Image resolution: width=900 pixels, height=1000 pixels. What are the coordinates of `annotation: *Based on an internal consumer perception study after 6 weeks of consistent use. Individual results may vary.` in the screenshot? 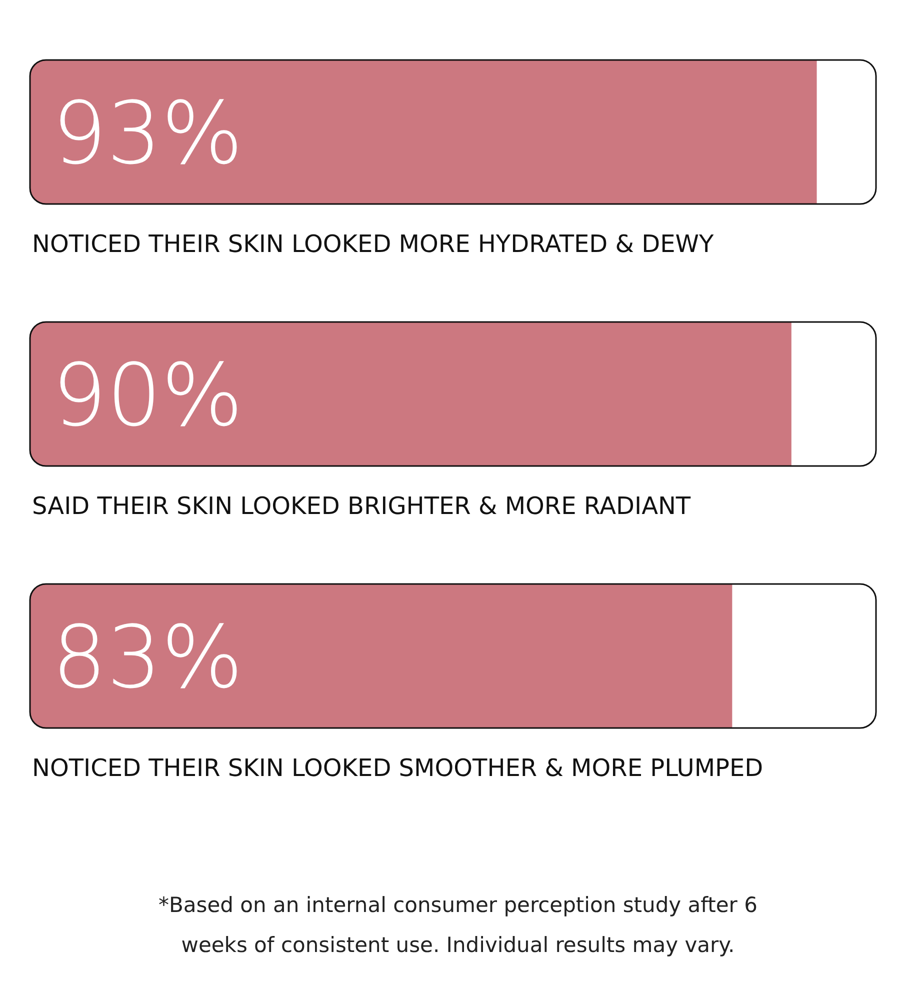 It's located at (458, 925).